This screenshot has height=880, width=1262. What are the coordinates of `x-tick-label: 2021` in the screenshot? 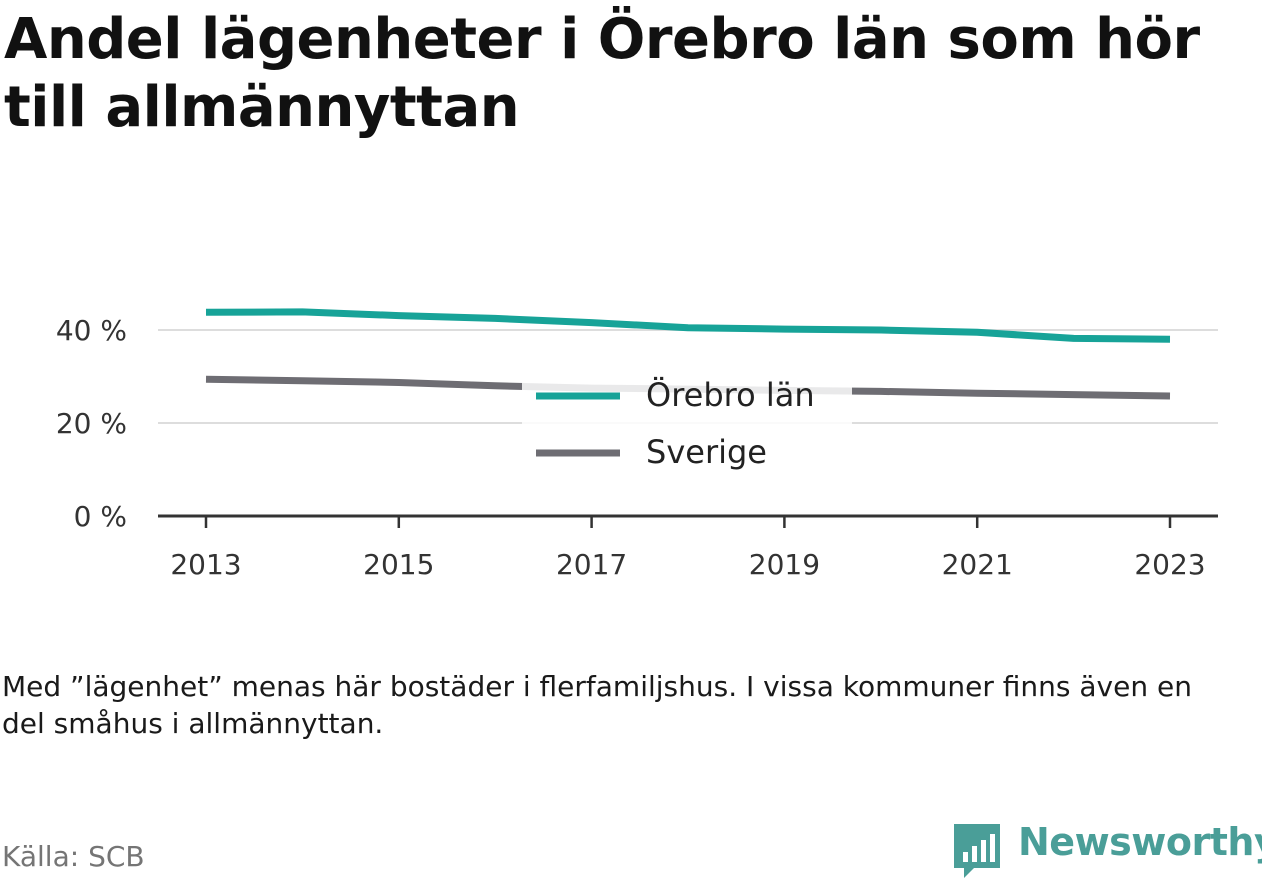 It's located at (977, 564).